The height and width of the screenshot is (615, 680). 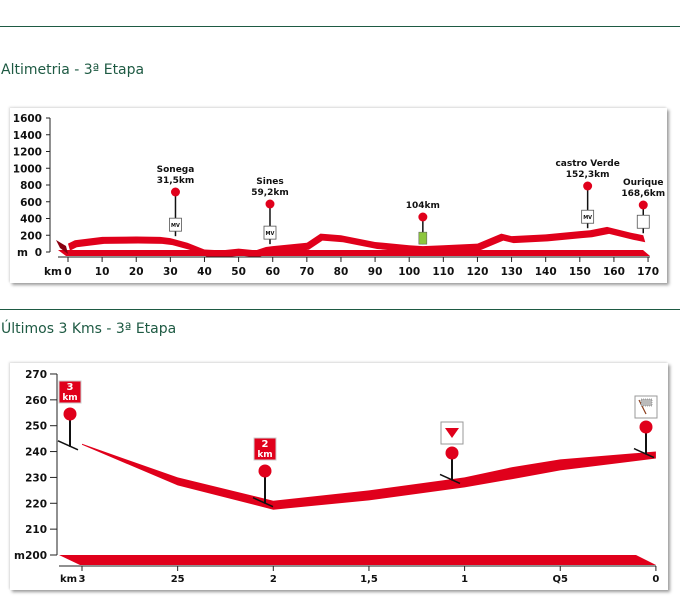 What do you see at coordinates (648, 272) in the screenshot?
I see `x-tick-label: 170` at bounding box center [648, 272].